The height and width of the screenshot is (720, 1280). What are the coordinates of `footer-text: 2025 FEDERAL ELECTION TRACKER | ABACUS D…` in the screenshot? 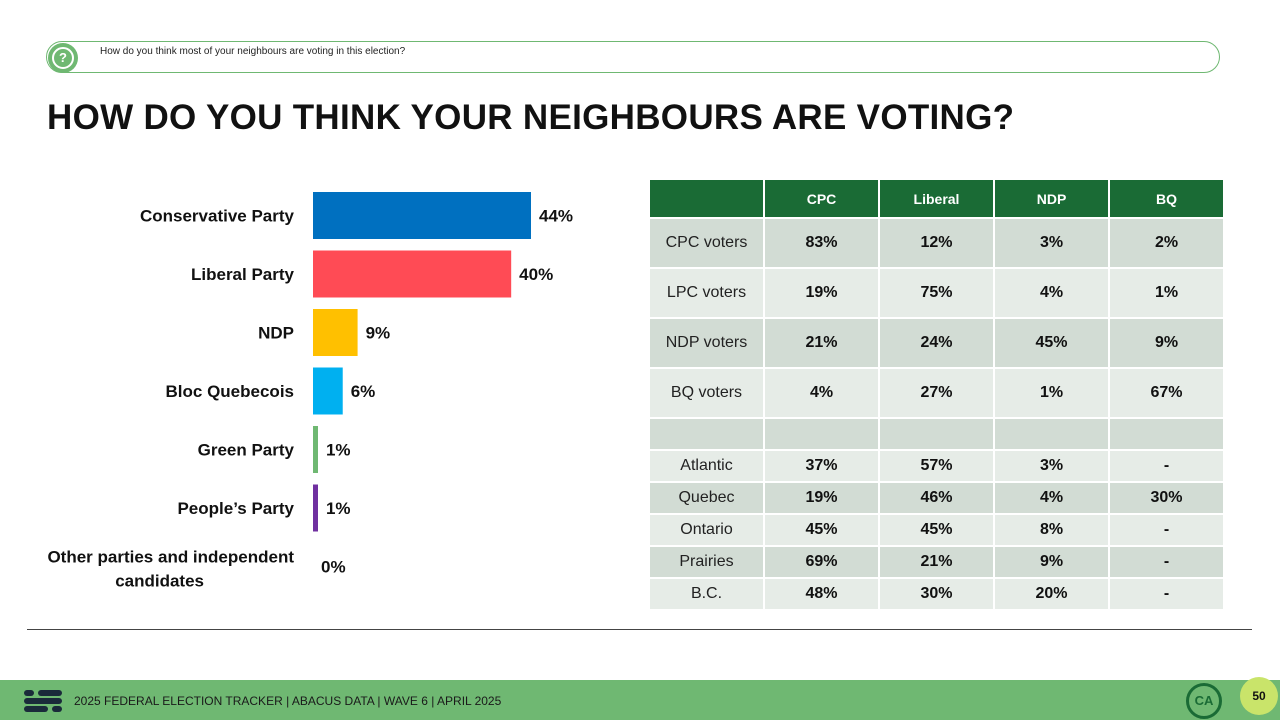 It's located at (288, 701).